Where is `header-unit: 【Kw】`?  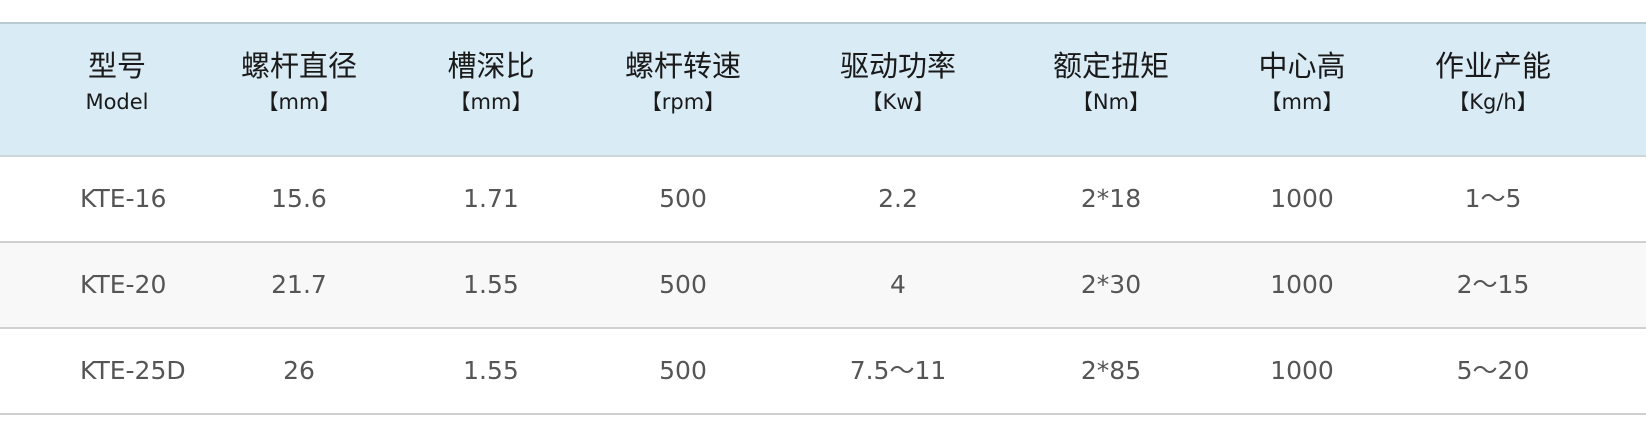
header-unit: 【Kw】 is located at coordinates (898, 102).